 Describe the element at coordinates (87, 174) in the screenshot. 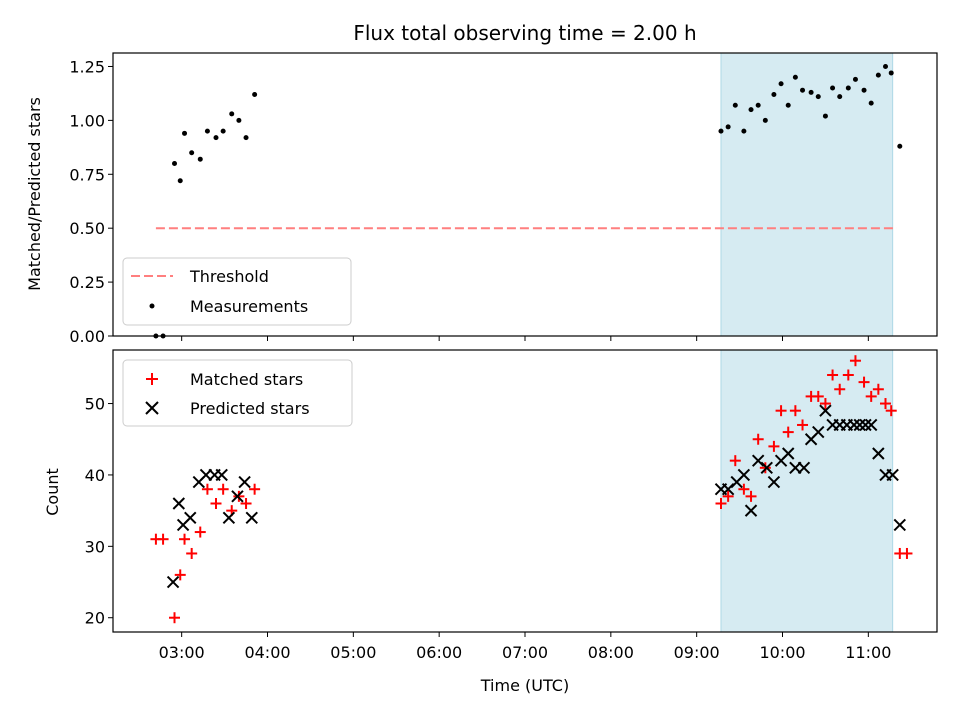

I see `top-ytick-label: 0.75` at that location.